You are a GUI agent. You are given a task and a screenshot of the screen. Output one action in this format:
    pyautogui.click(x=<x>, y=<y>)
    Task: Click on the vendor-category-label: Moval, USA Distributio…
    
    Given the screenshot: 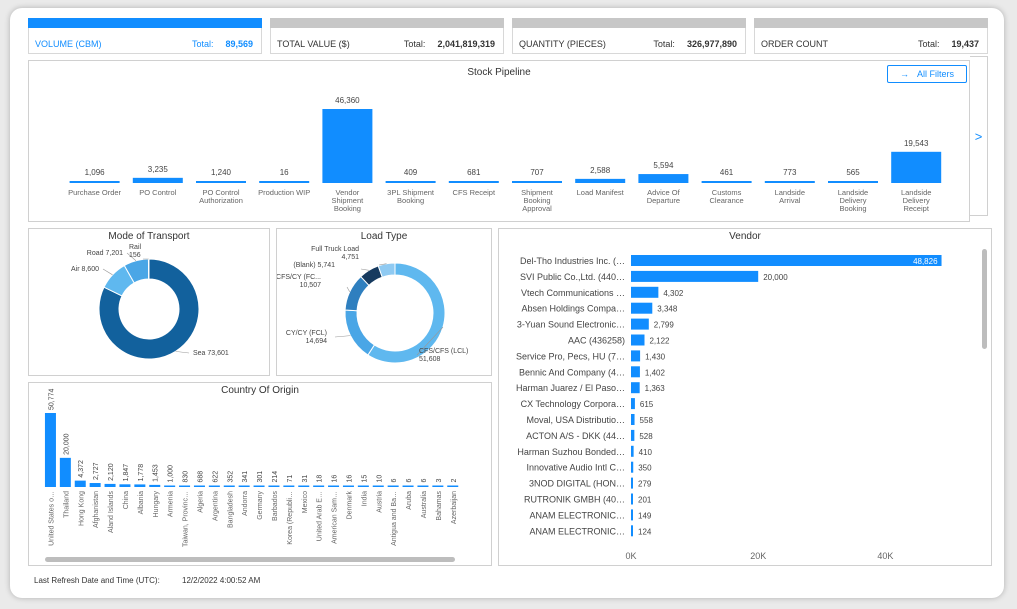 What is the action you would take?
    pyautogui.click(x=575, y=420)
    